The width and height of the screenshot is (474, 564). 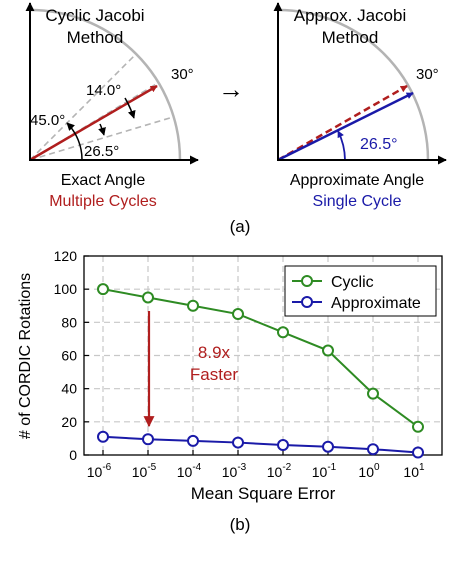 What do you see at coordinates (357, 201) in the screenshot?
I see `right-caption-line2: Single Cycle` at bounding box center [357, 201].